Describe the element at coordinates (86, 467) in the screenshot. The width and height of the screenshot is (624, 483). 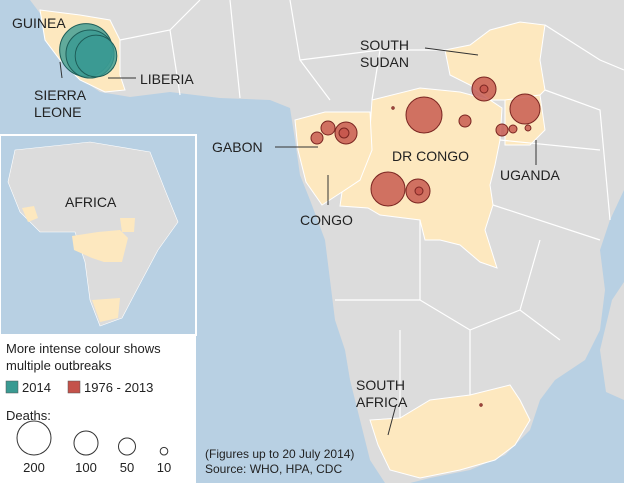
I see `legend-size-label: 100` at that location.